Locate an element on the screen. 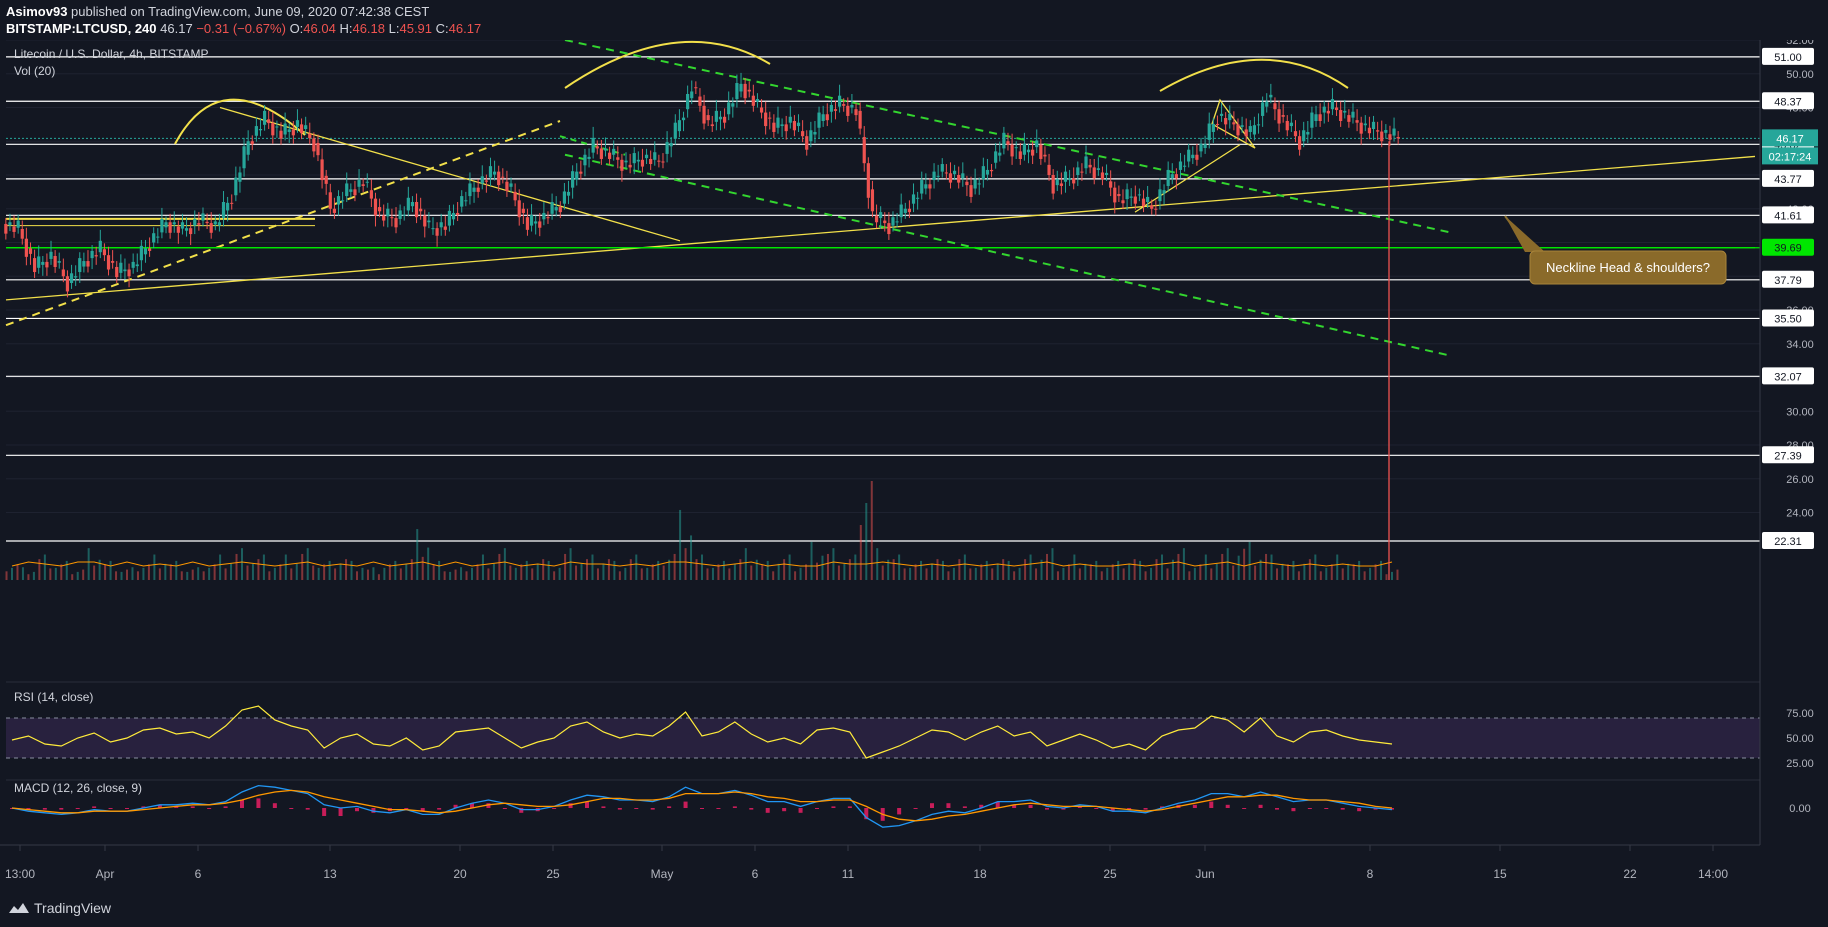 This screenshot has width=1828, height=927. current-price-text: 46.17 is located at coordinates (1790, 139).